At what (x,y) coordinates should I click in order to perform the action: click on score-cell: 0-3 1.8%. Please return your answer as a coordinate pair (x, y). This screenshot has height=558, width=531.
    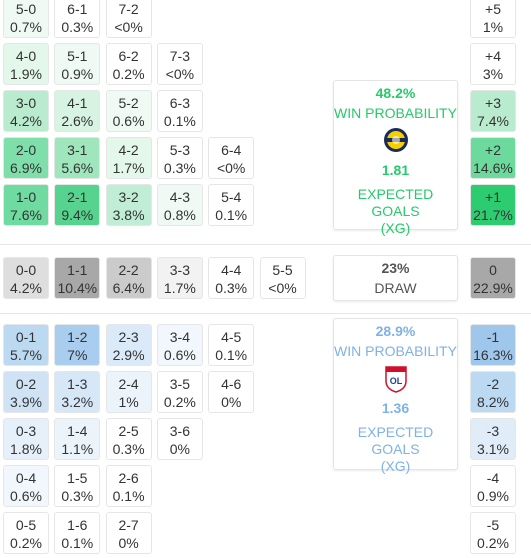
    Looking at the image, I should click on (26, 438).